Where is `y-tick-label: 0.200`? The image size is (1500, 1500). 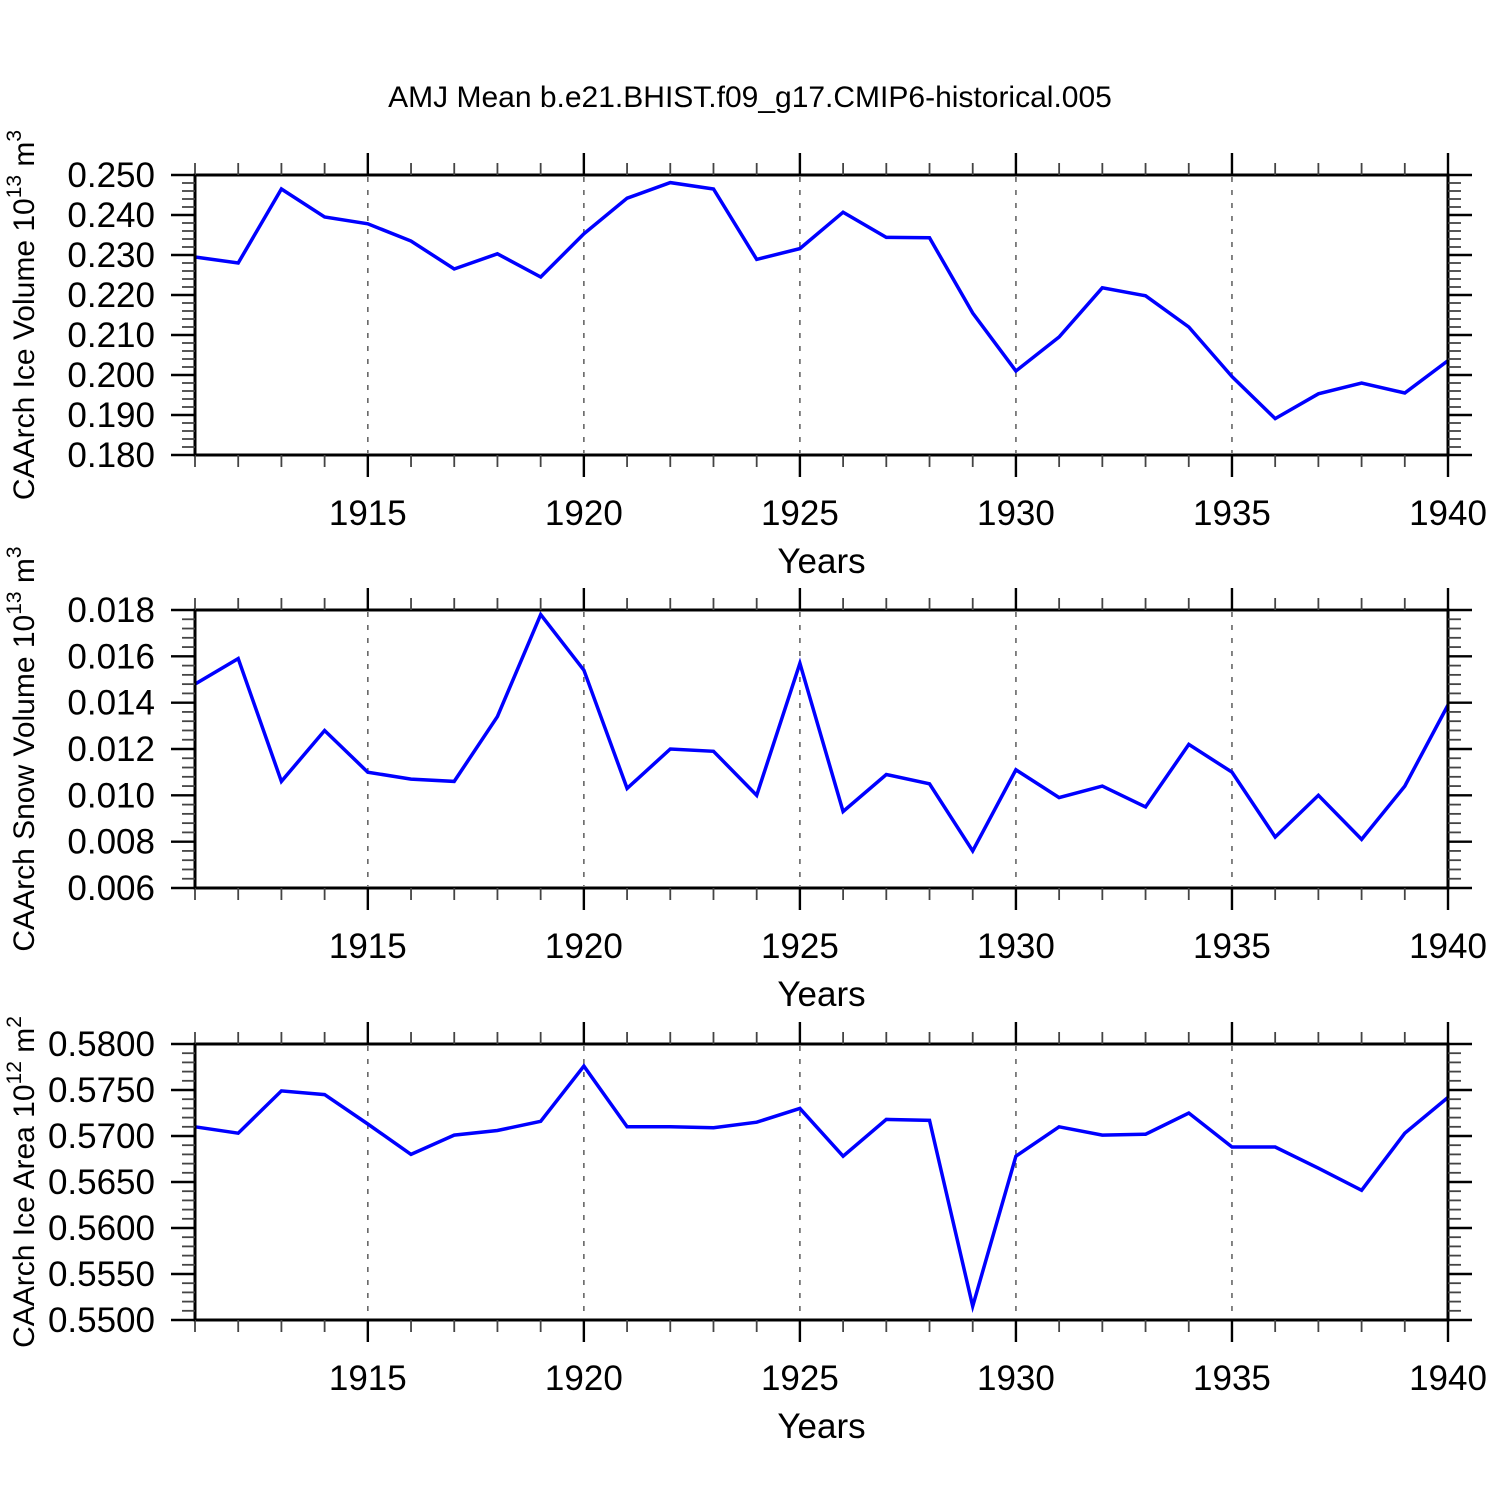
y-tick-label: 0.200 is located at coordinates (111, 375).